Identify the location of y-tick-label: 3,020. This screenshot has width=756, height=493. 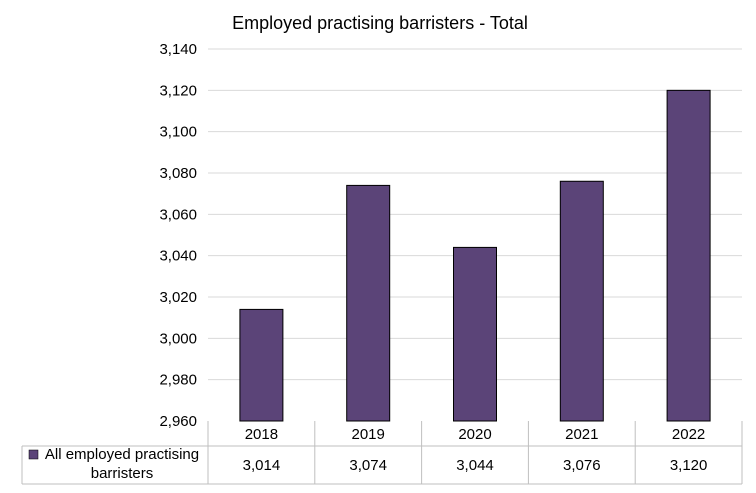
(178, 297).